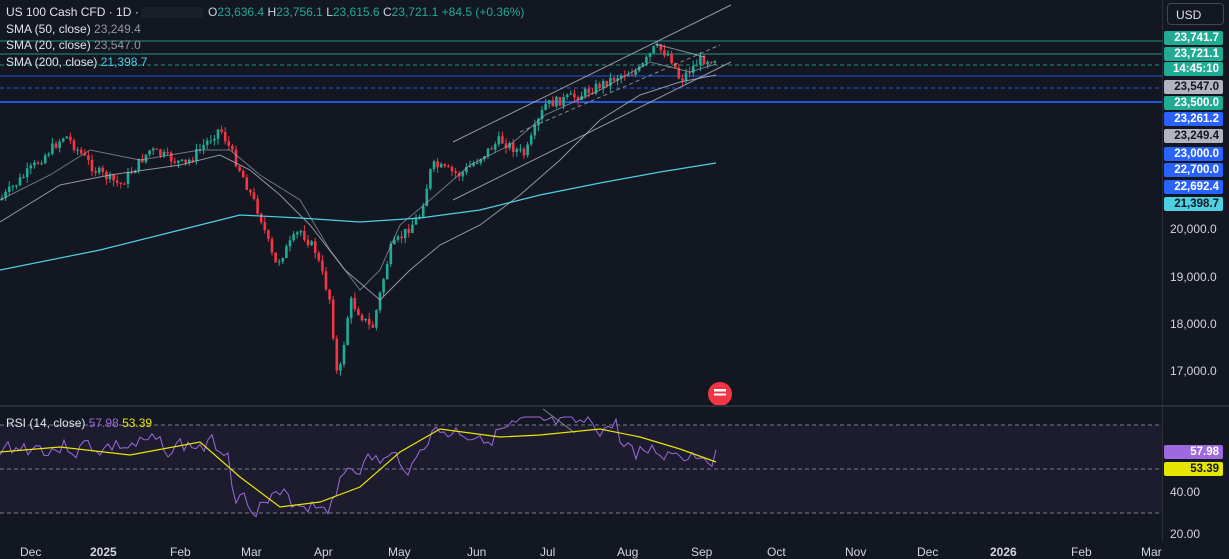 This screenshot has width=1229, height=559. Describe the element at coordinates (72, 12) in the screenshot. I see `symbol-title: US 100 Cash CFD · 1D ·` at that location.